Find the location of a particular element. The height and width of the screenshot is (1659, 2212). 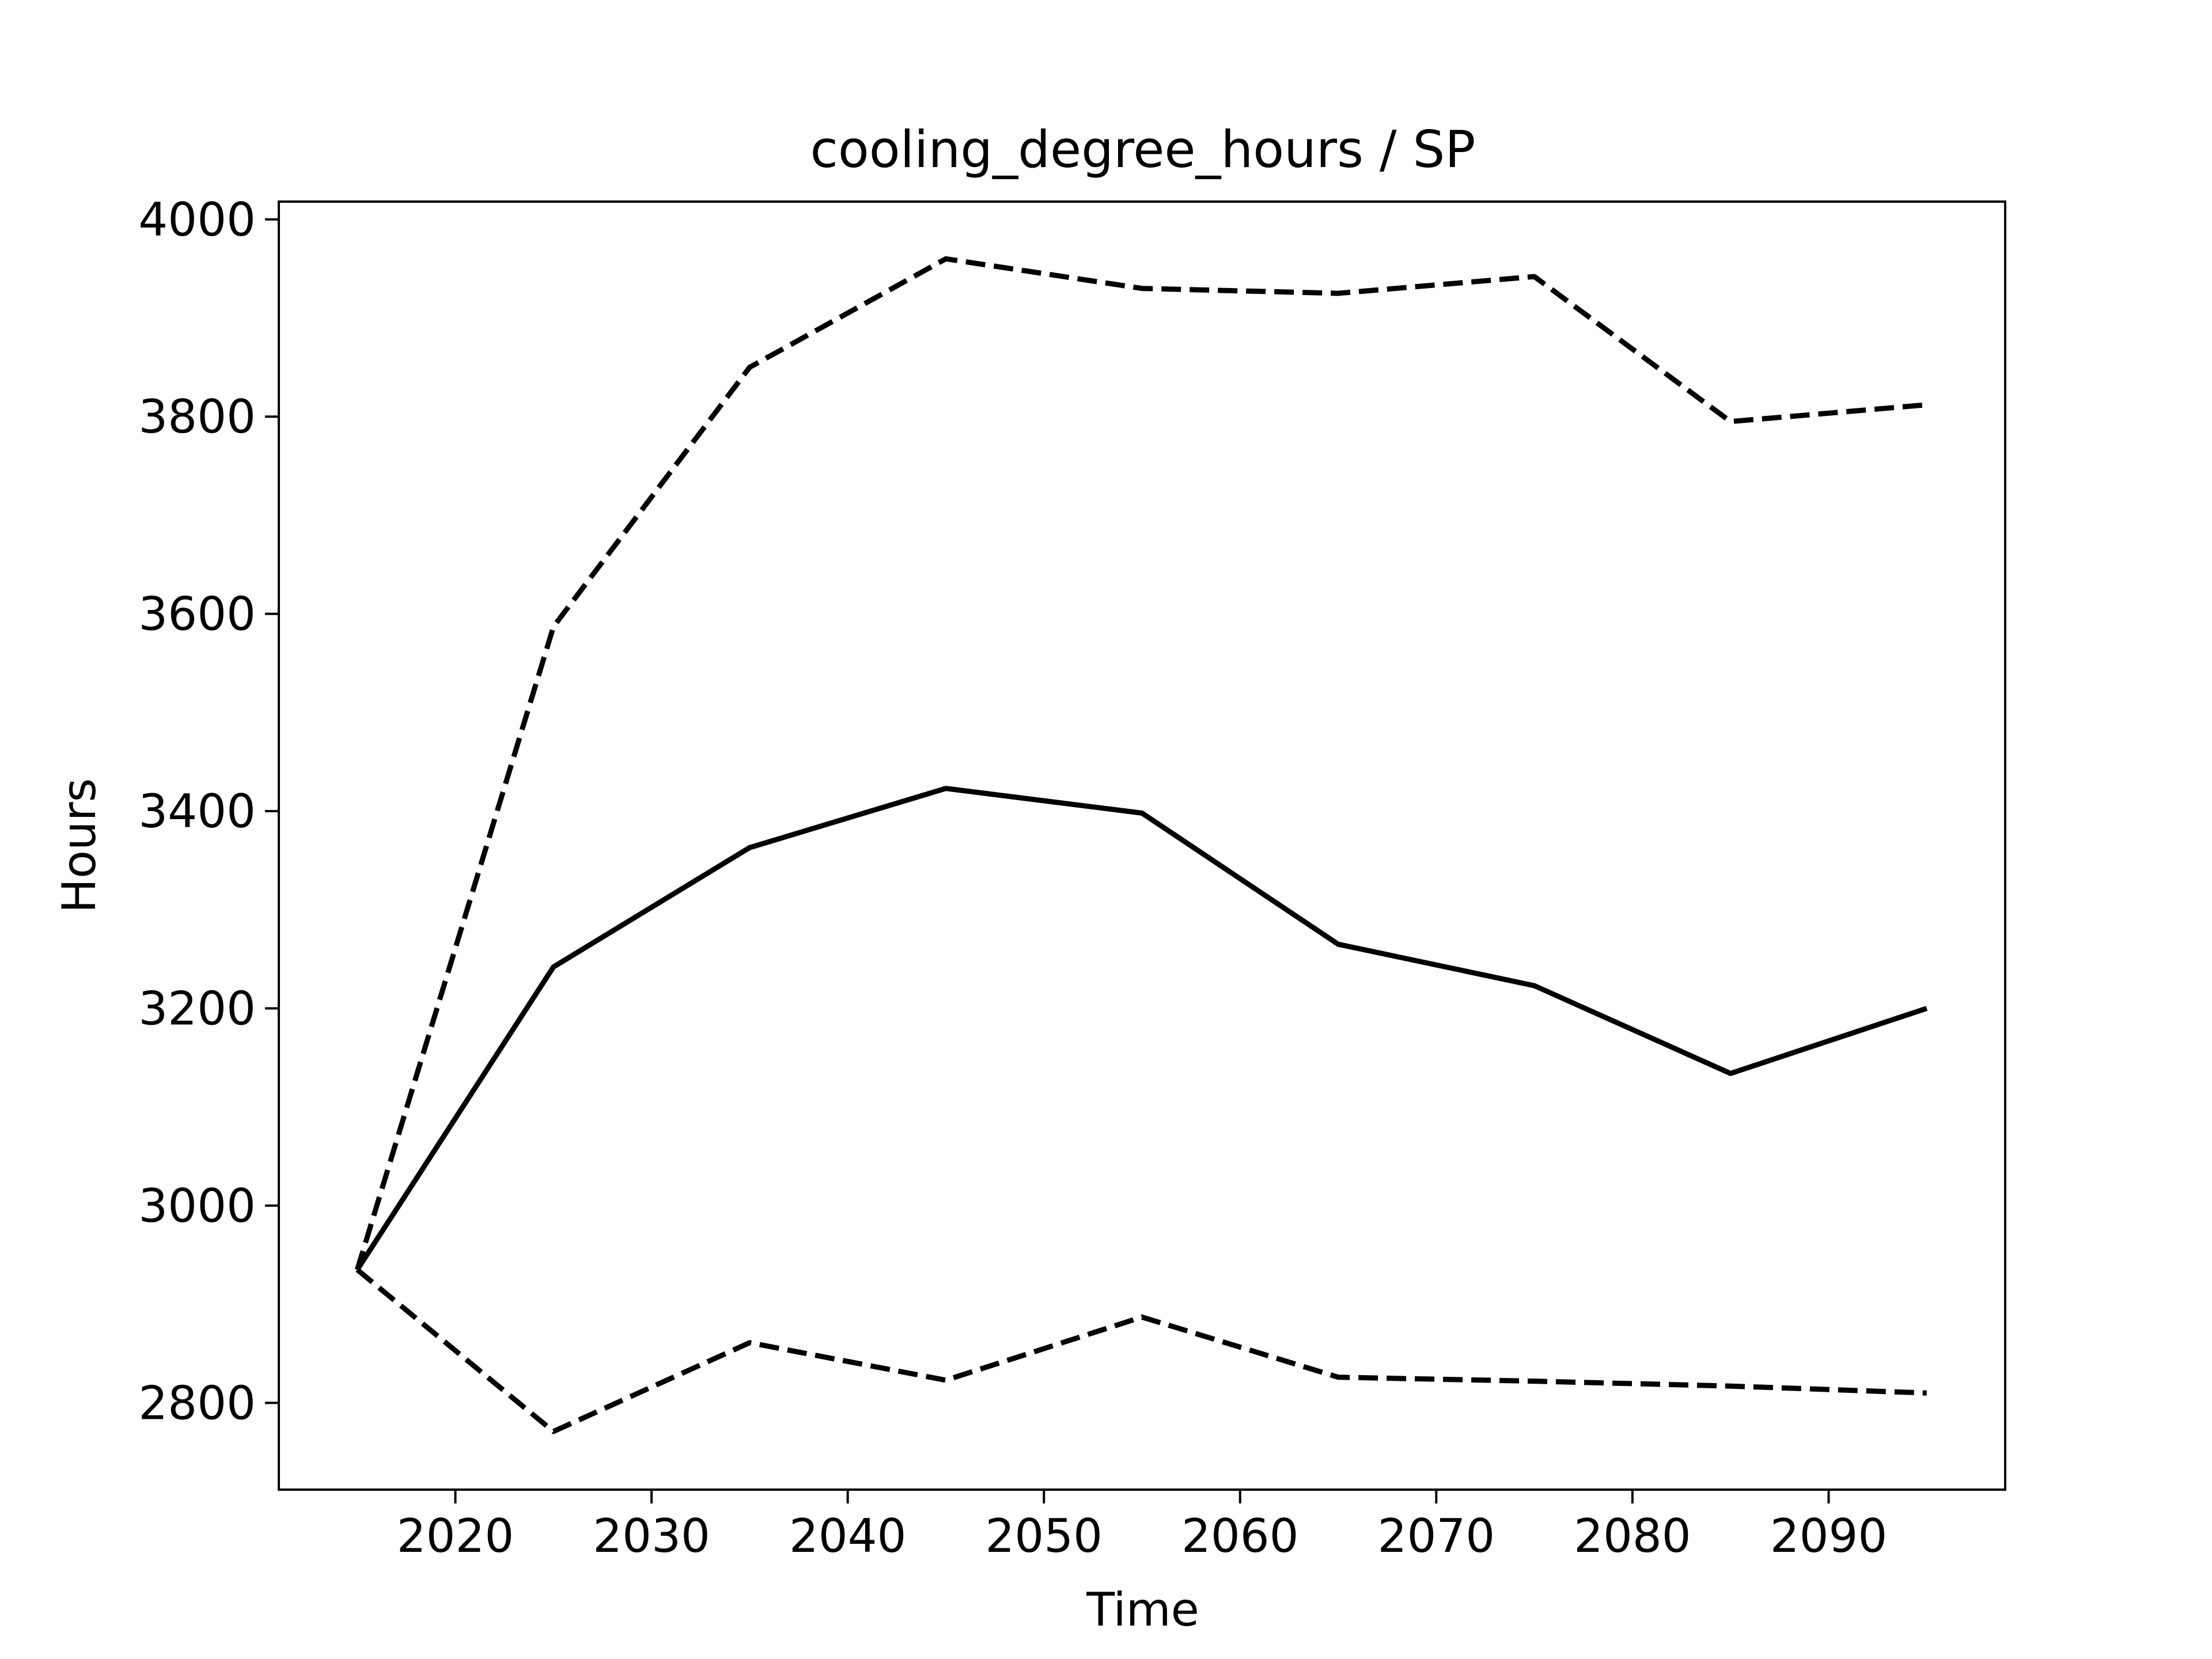

y-tick-label: 3200 is located at coordinates (197, 1008).